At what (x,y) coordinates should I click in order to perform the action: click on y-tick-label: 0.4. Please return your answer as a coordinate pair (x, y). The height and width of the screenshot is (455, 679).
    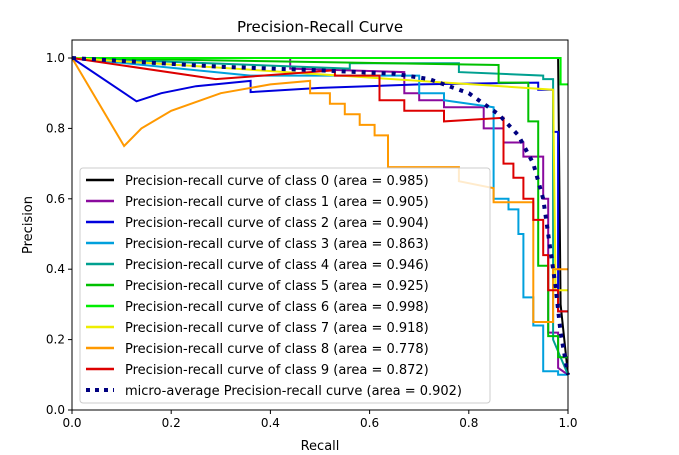
    Looking at the image, I should click on (55, 269).